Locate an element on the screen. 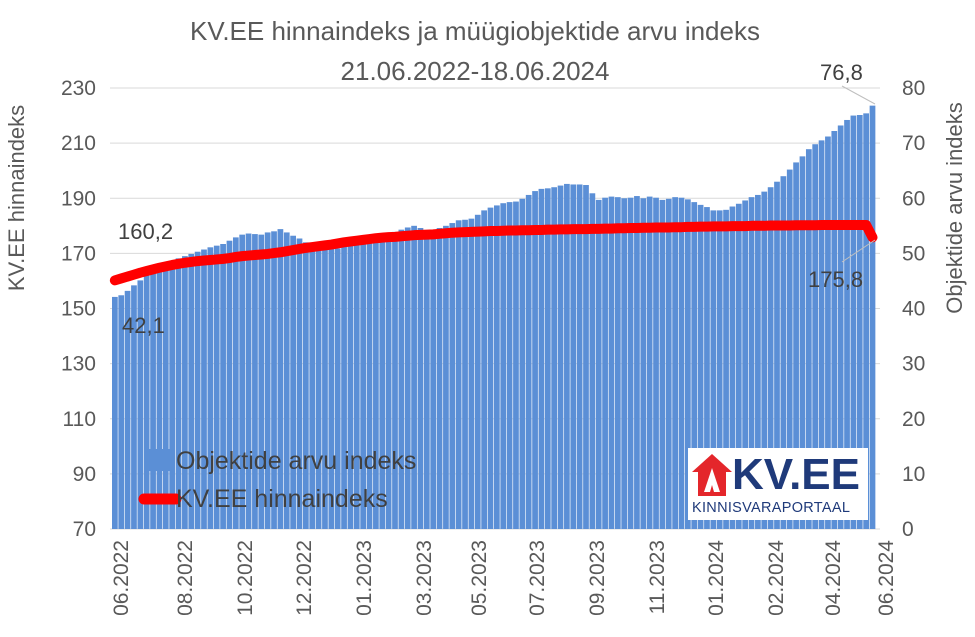 This screenshot has height=637, width=975. right-tick-label: 20 is located at coordinates (913, 419).